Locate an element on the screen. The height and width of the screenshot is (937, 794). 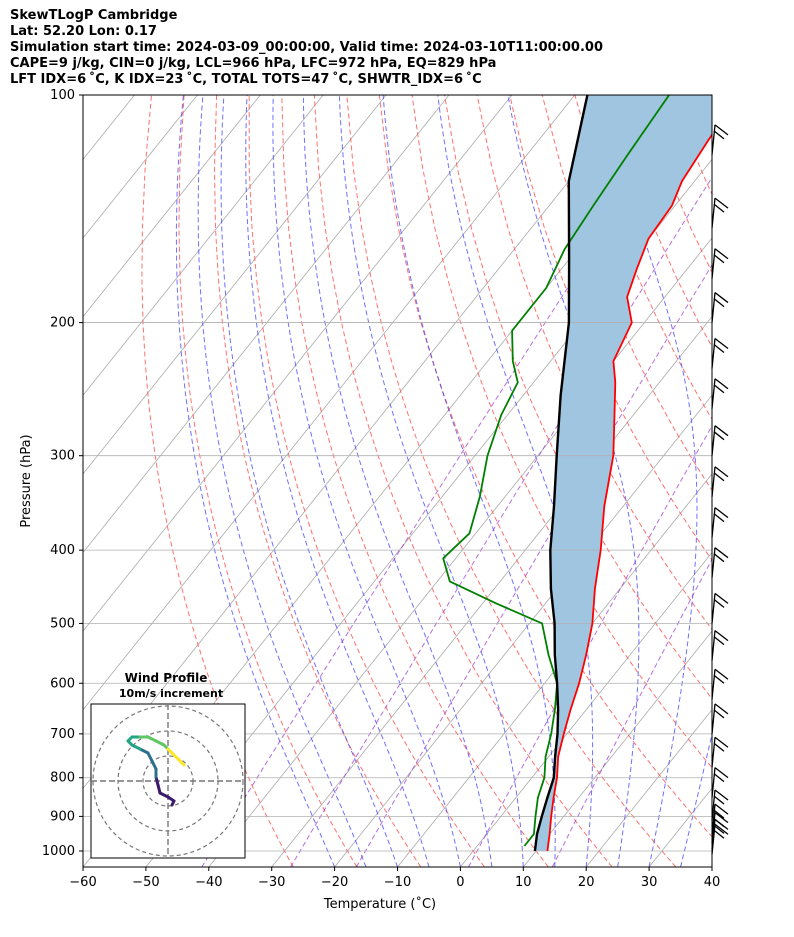
mixing-ratio-line is located at coordinates (631, 712).